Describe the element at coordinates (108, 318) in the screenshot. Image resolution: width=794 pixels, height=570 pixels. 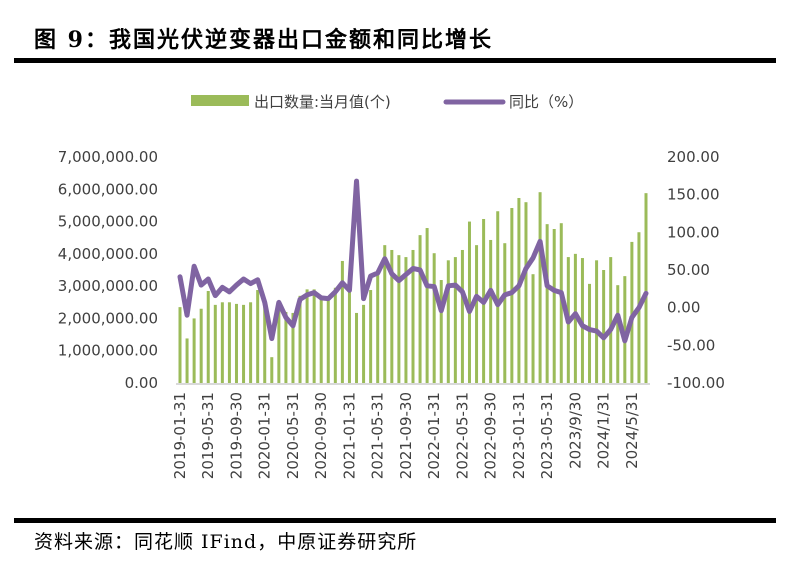
I see `left-axis-tick-label: 2,000,000.00` at that location.